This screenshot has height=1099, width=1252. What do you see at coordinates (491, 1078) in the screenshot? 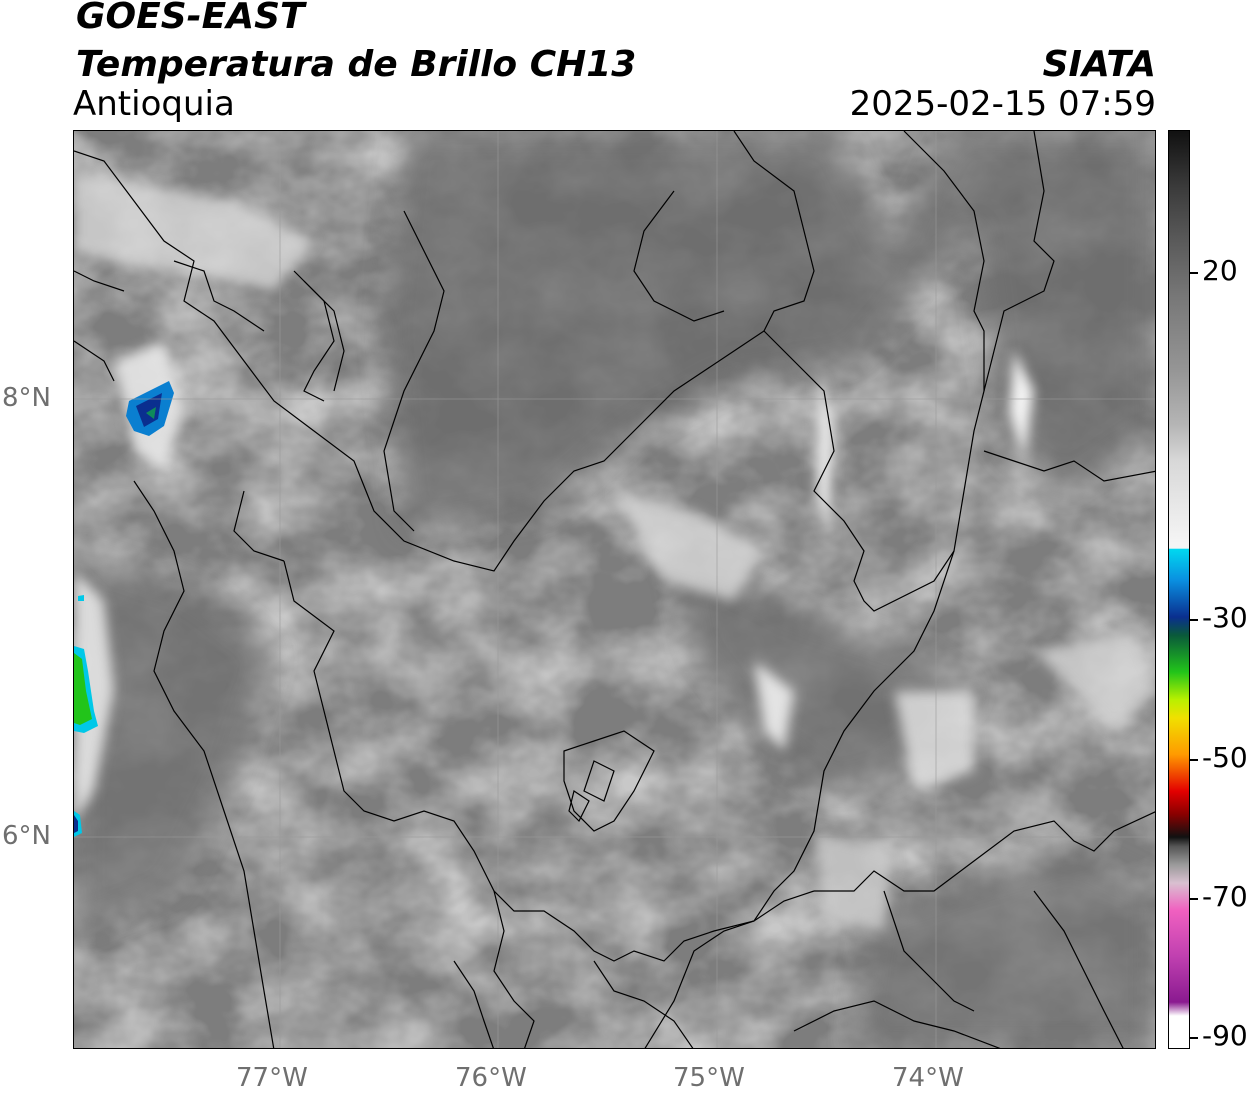
I see `lon-label-76w: 76°W` at bounding box center [491, 1078].